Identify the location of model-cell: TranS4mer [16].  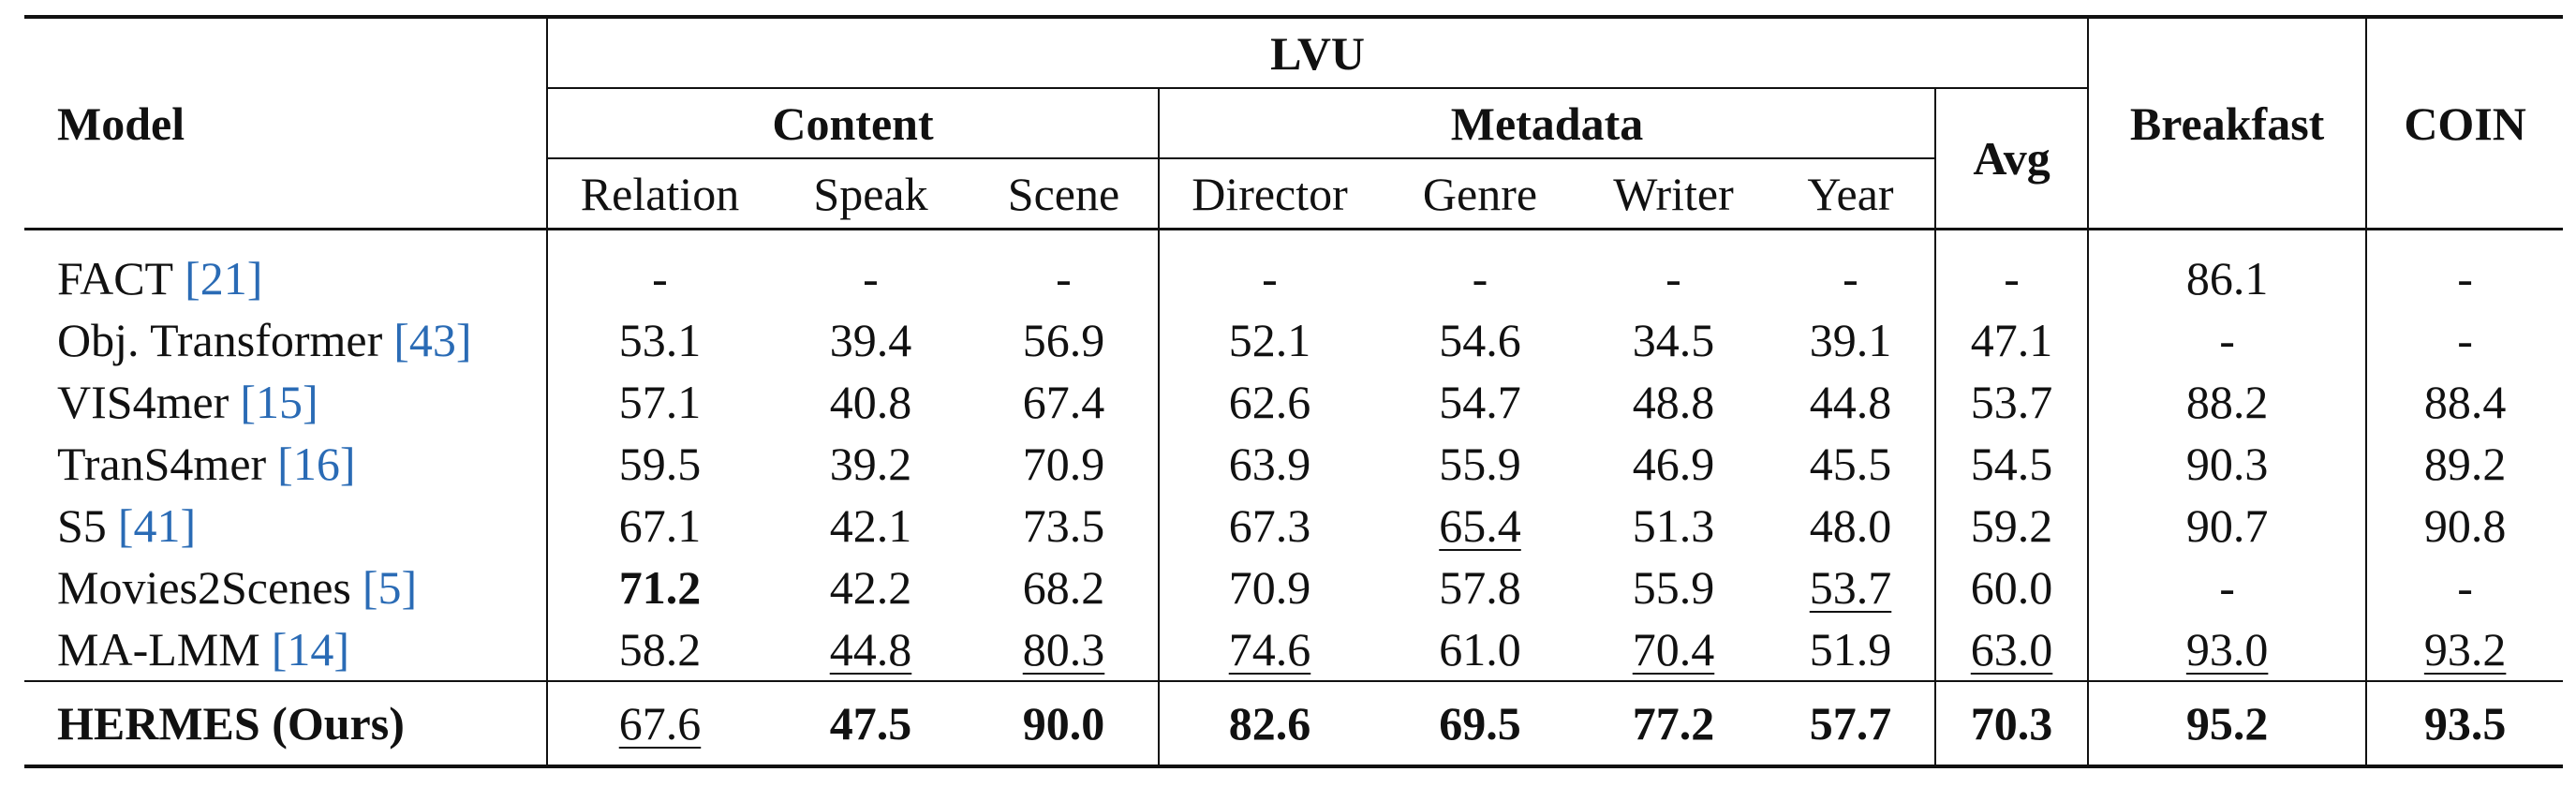
(285, 464).